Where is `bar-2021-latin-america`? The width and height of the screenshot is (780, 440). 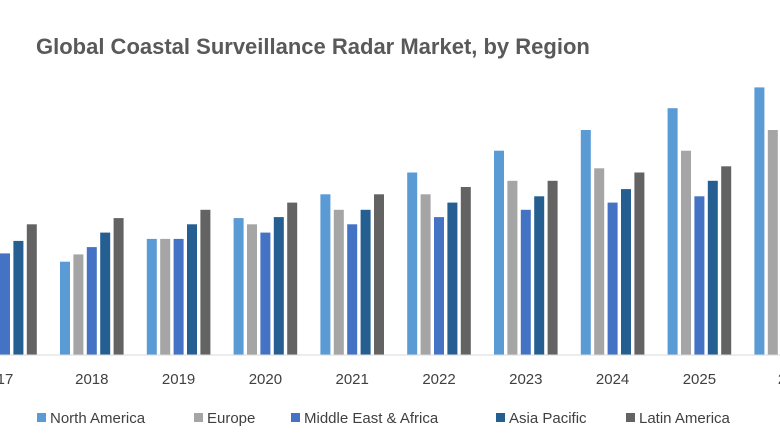
bar-2021-latin-america is located at coordinates (379, 274).